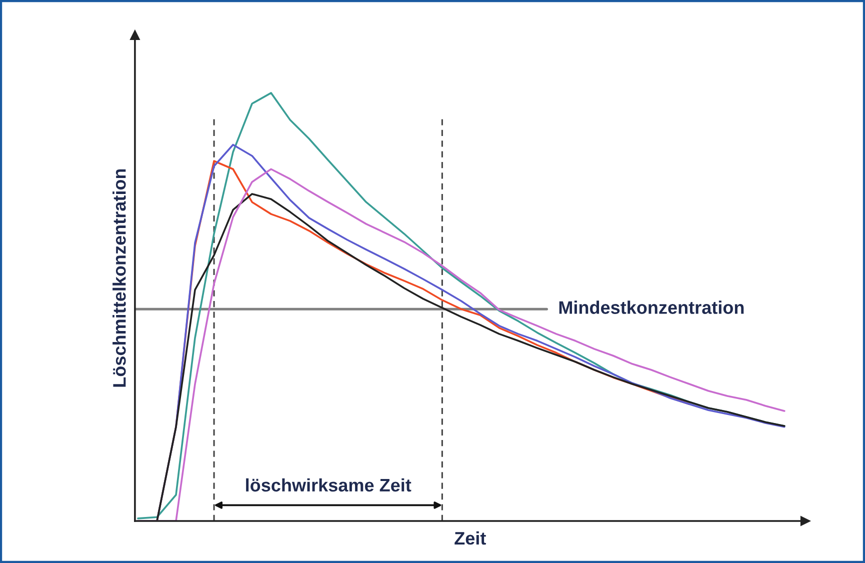 This screenshot has width=865, height=563. What do you see at coordinates (119, 278) in the screenshot?
I see `y-axis-title: Löschmittelkonzentration` at bounding box center [119, 278].